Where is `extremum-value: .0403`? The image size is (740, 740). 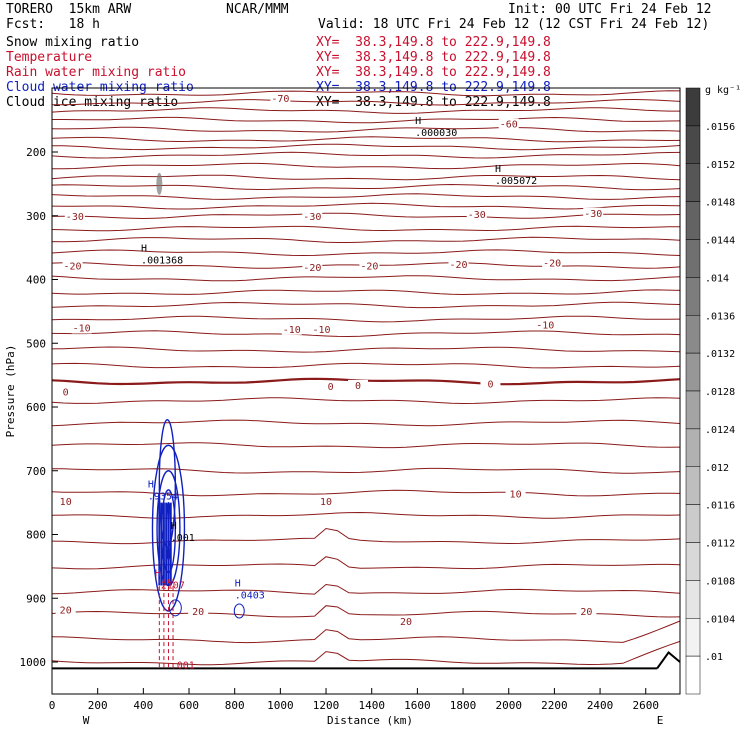 extremum-value: .0403 is located at coordinates (250, 595).